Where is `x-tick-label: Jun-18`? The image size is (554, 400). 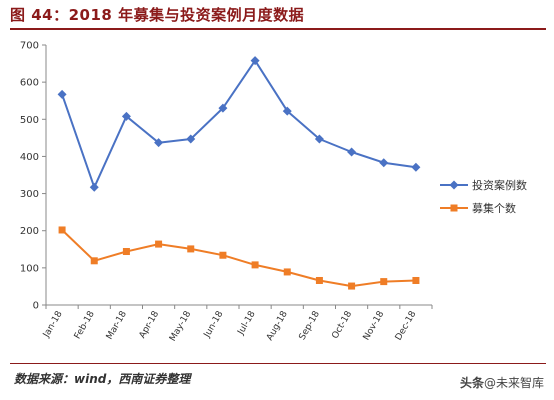 x-tick-label: Jun-18 is located at coordinates (214, 324).